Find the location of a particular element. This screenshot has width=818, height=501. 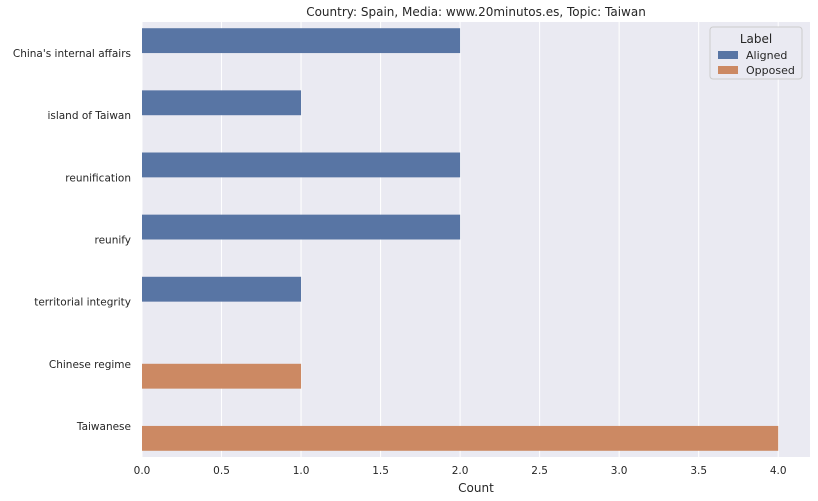

legend-title: Label is located at coordinates (756, 39).